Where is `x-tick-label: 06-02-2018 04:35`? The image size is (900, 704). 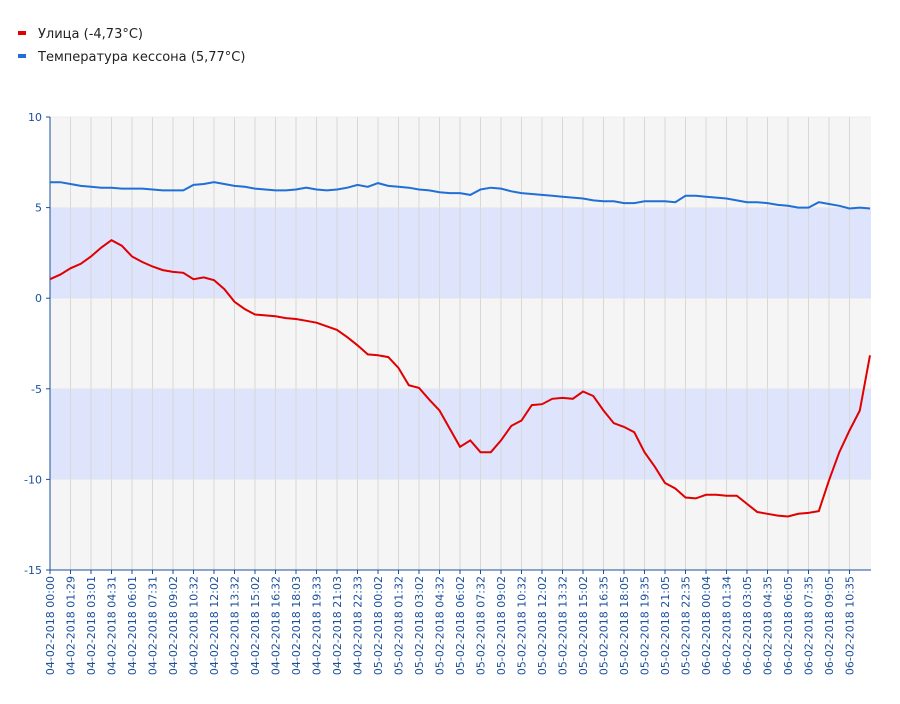 x-tick-label: 06-02-2018 04:35 is located at coordinates (768, 625).